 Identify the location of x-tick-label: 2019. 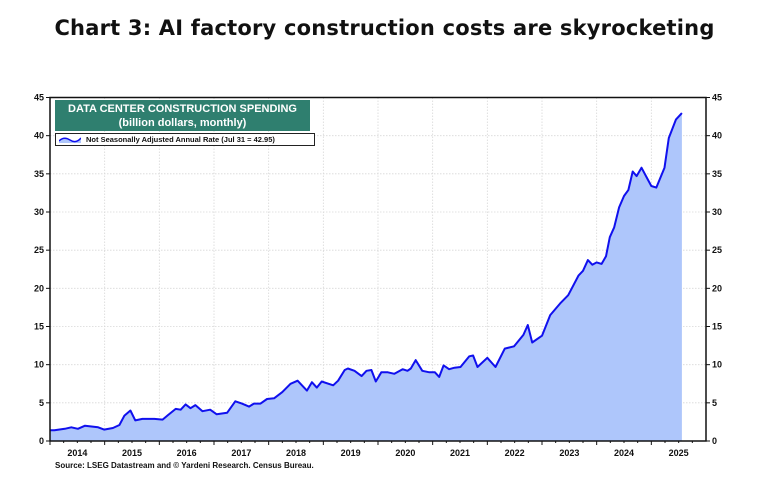
(351, 453).